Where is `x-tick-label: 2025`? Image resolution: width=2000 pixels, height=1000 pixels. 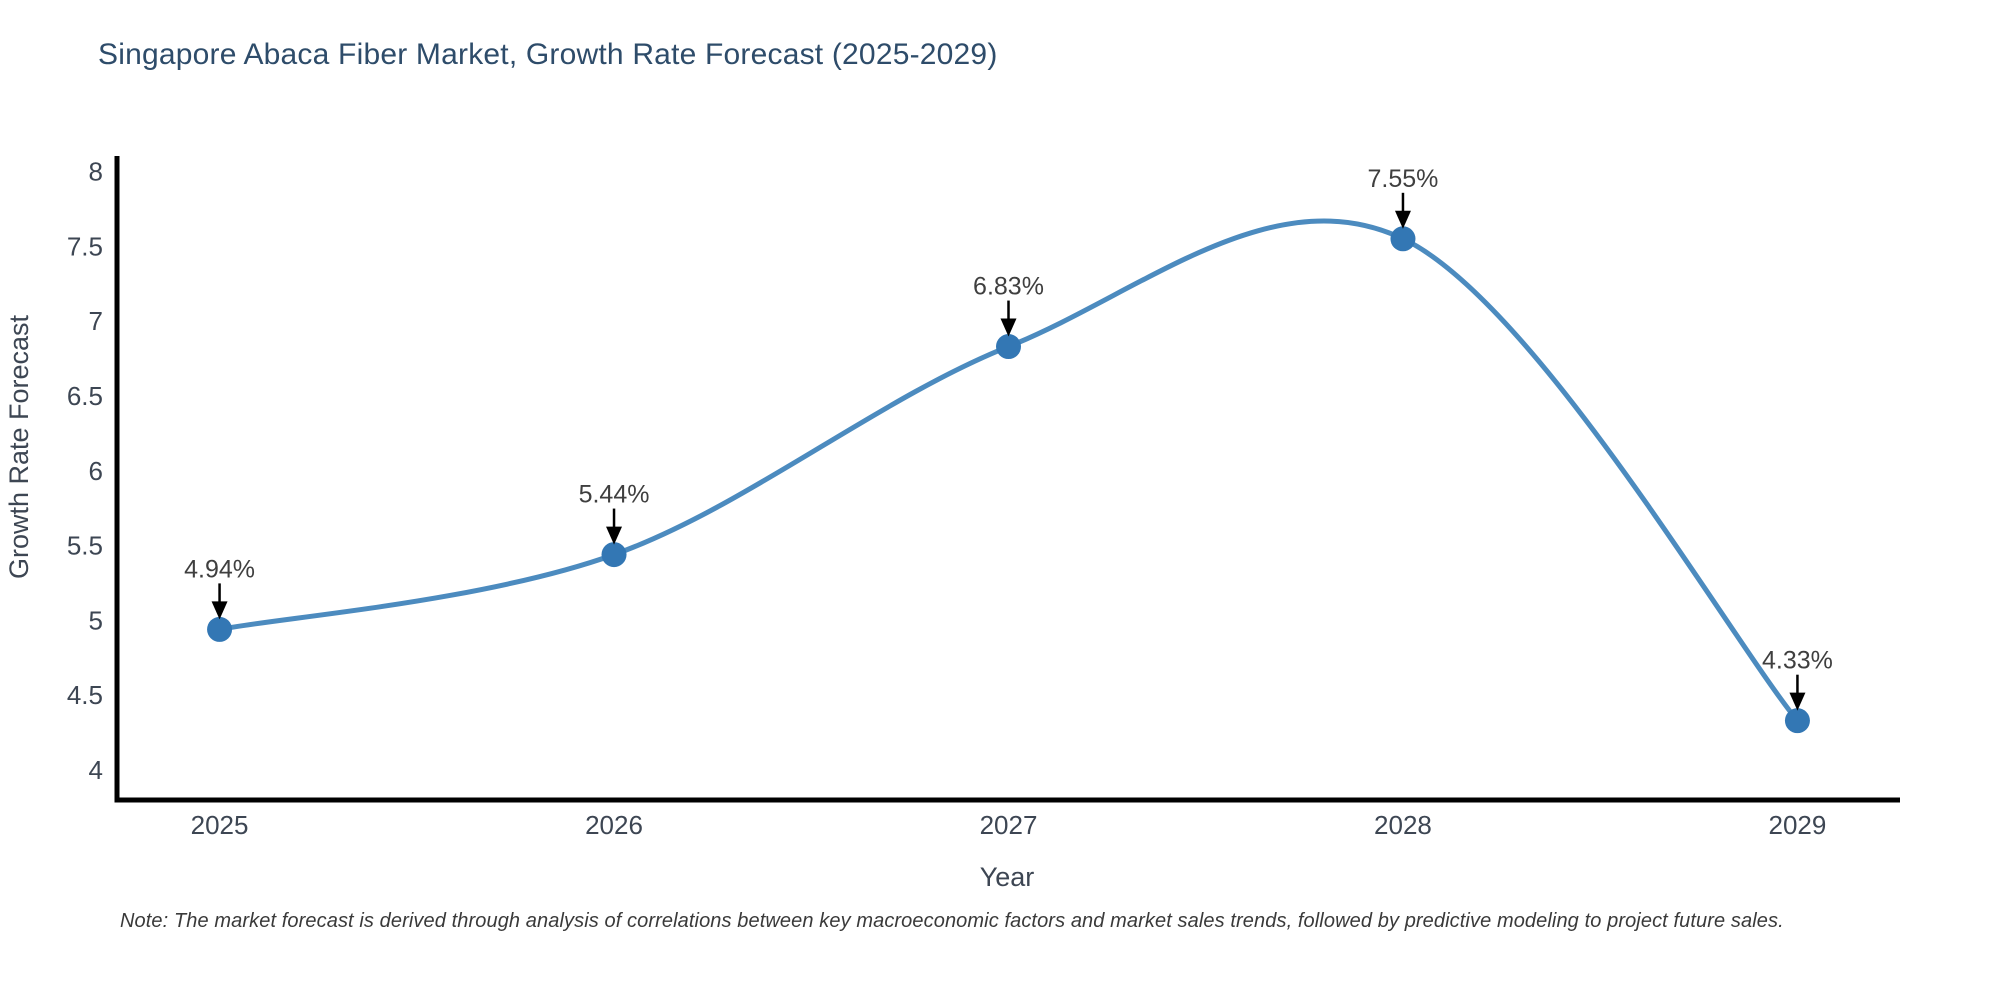 x-tick-label: 2025 is located at coordinates (220, 825).